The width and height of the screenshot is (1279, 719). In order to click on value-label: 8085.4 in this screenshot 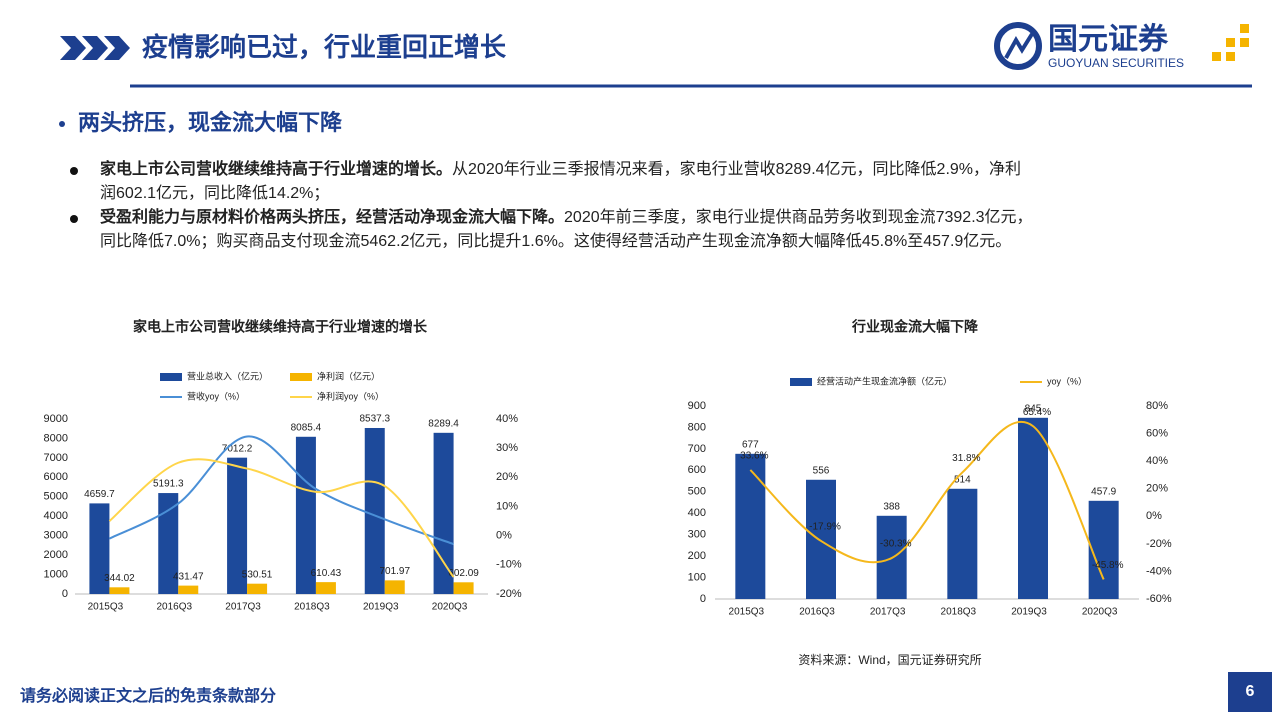, I will do `click(306, 427)`.